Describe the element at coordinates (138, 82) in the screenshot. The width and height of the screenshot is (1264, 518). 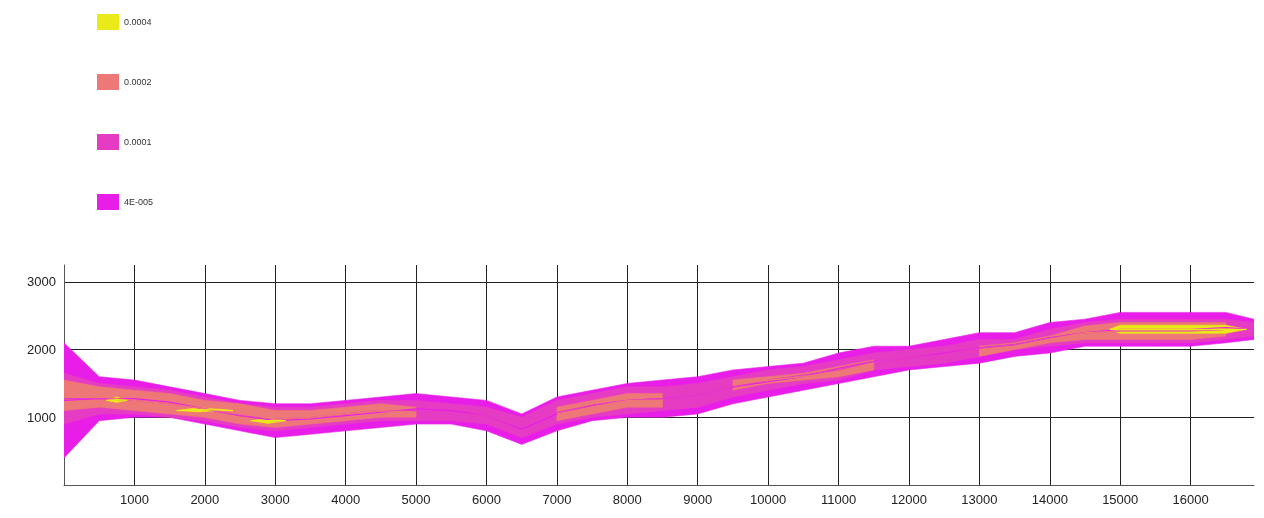
I see `legend-label: 0.0002` at that location.